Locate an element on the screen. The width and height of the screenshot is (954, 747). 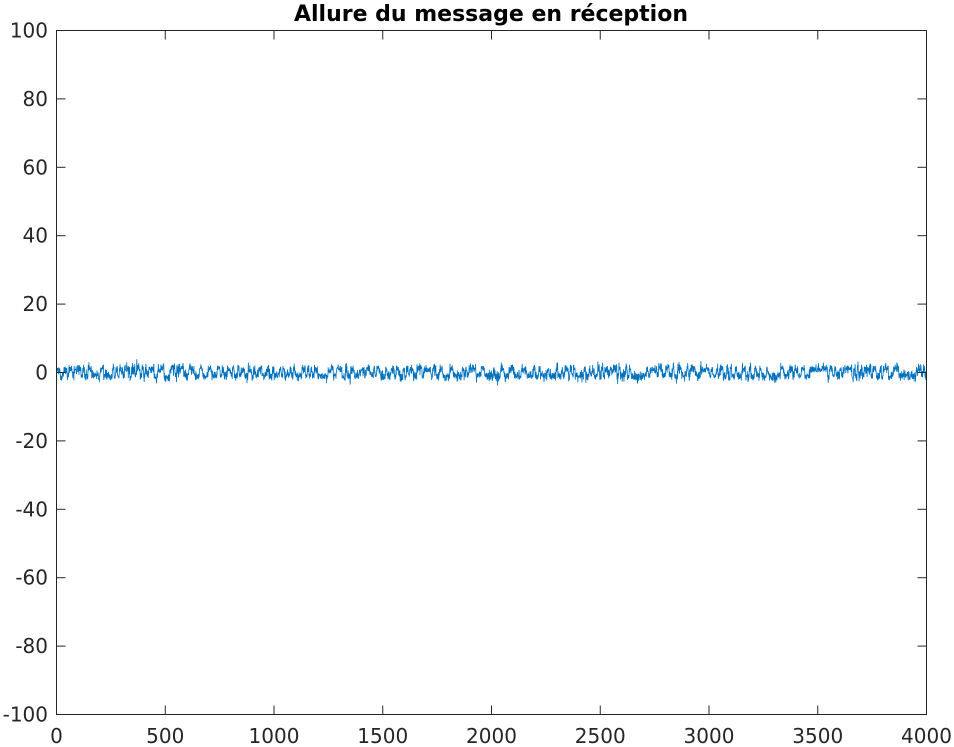
x-tick-label: 2000 is located at coordinates (491, 735).